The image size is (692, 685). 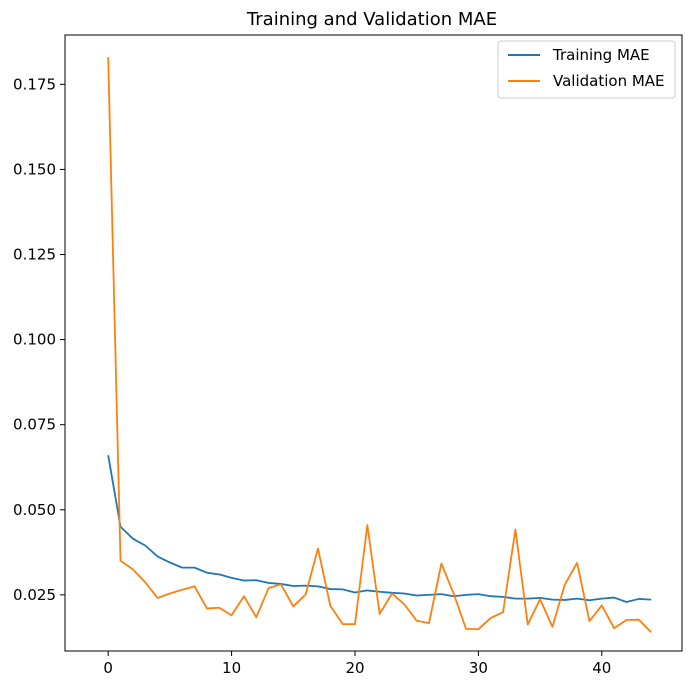 What do you see at coordinates (354, 668) in the screenshot?
I see `x-tick-label: 20` at bounding box center [354, 668].